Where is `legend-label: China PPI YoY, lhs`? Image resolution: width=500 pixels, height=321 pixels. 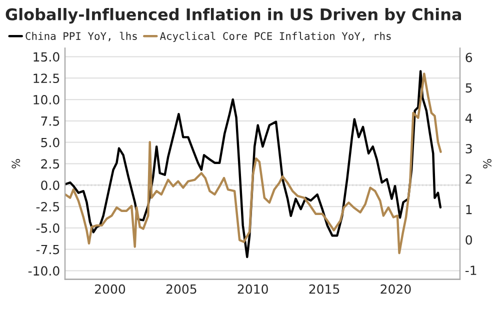
legend-label: China PPI YoY, lhs is located at coordinates (81, 37).